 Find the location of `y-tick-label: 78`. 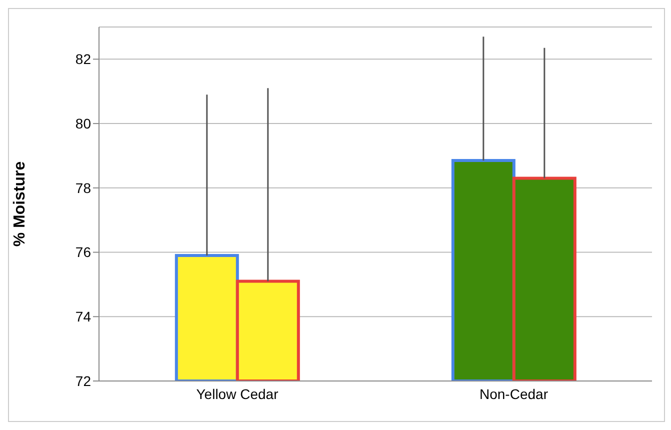

y-tick-label: 78 is located at coordinates (83, 188).